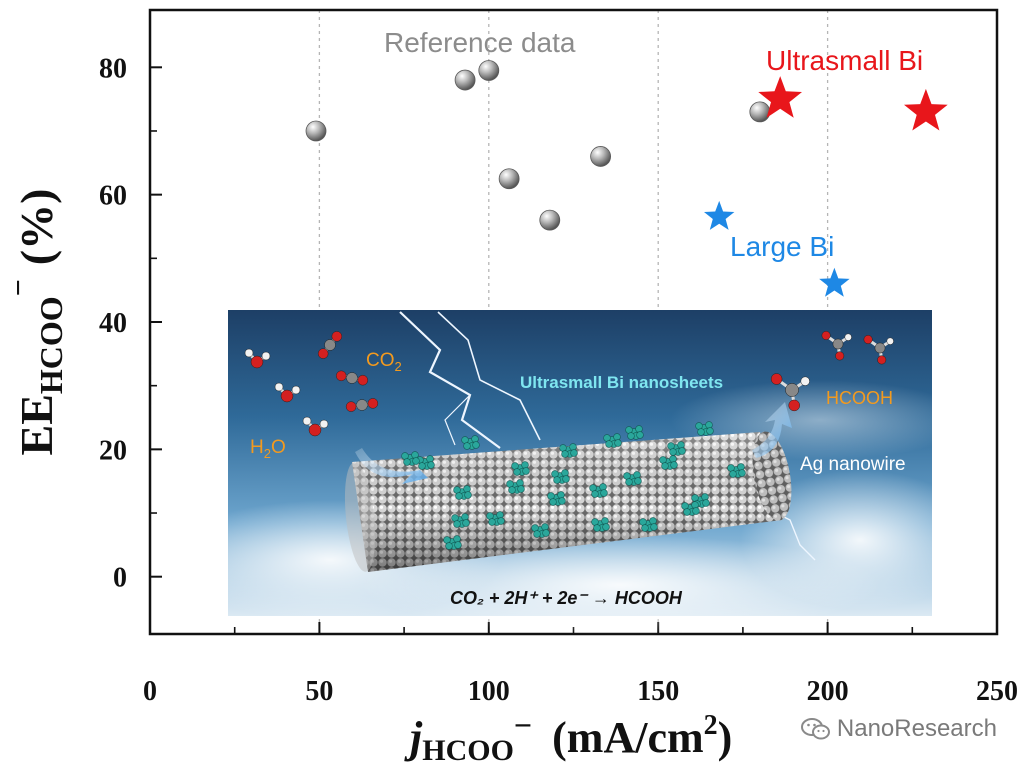  Describe the element at coordinates (828, 691) in the screenshot. I see `x-tick-label: 200` at that location.